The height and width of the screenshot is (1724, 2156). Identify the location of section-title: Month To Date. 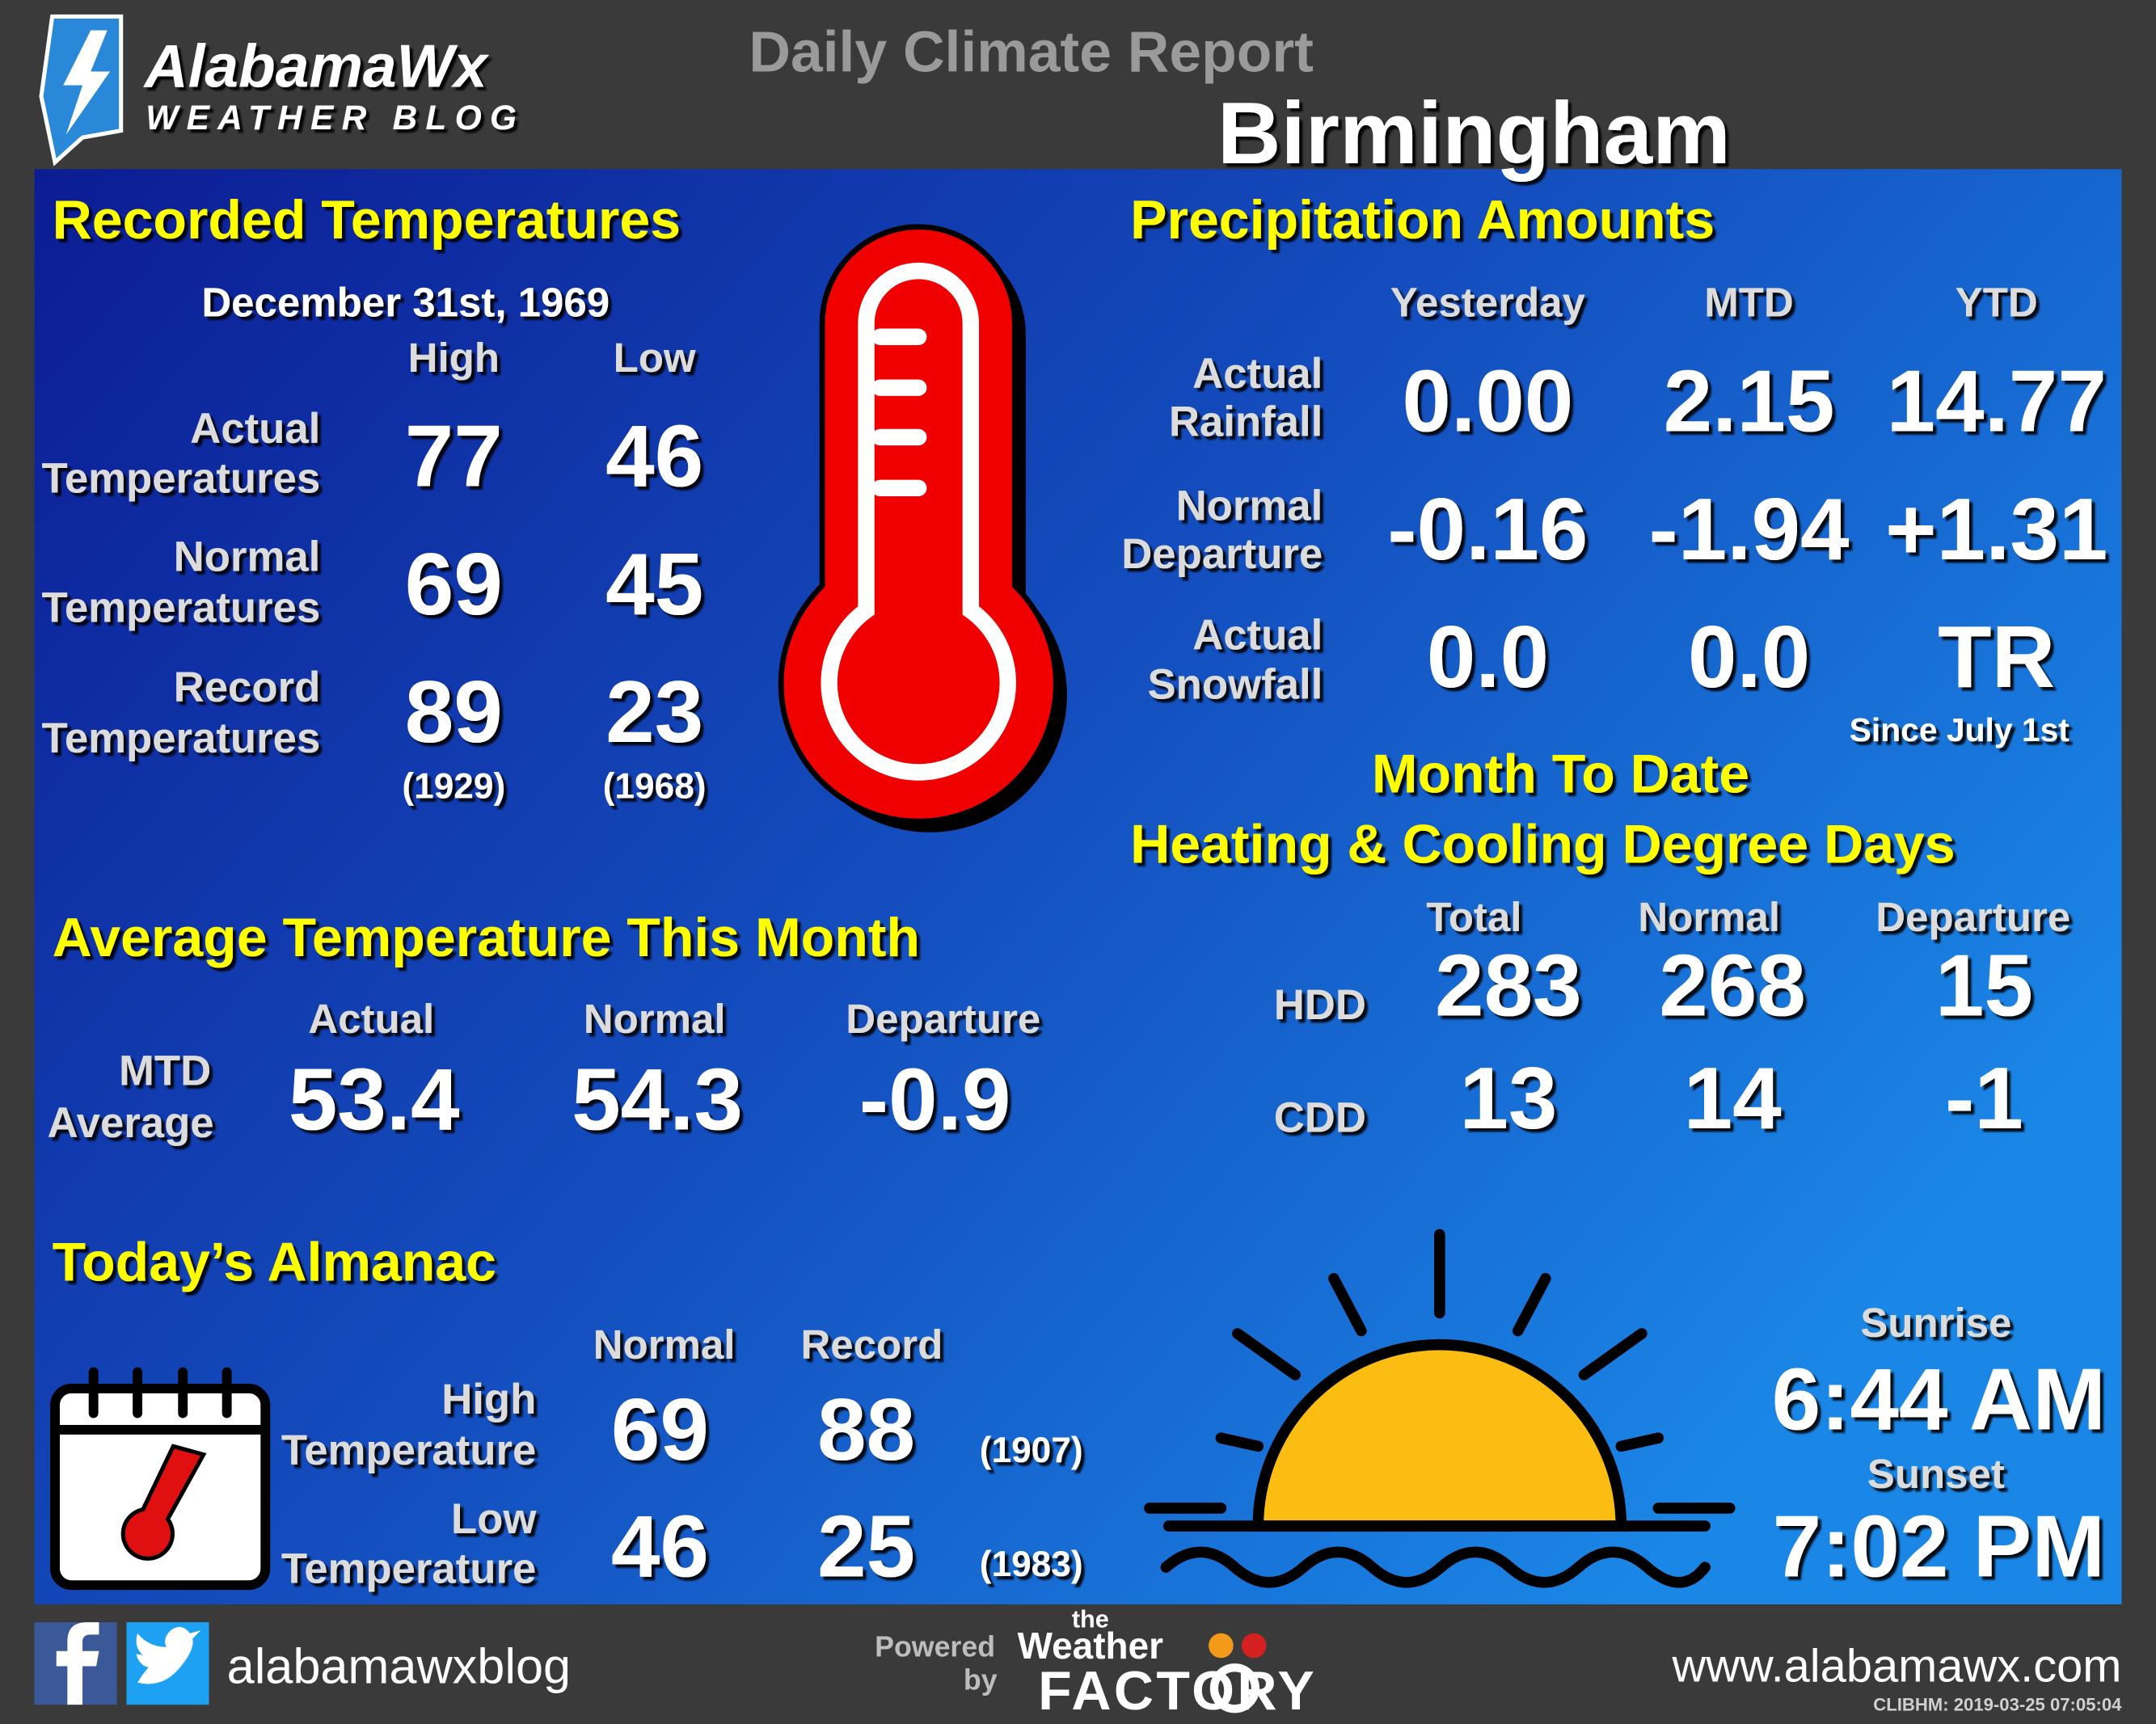
(1561, 774).